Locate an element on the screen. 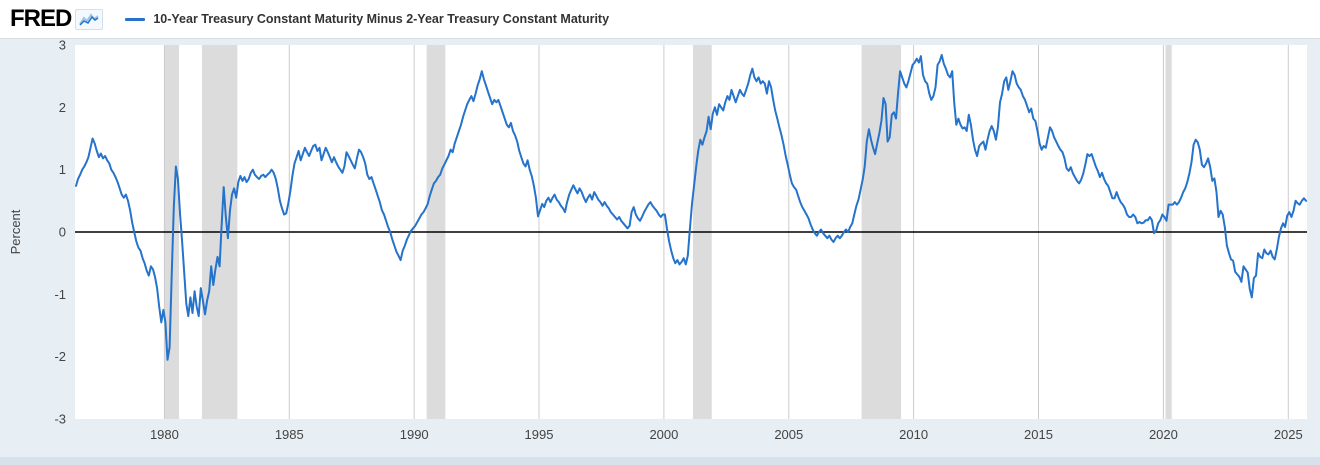 This screenshot has height=465, width=1320. y-axis-label: -1 is located at coordinates (60, 294).